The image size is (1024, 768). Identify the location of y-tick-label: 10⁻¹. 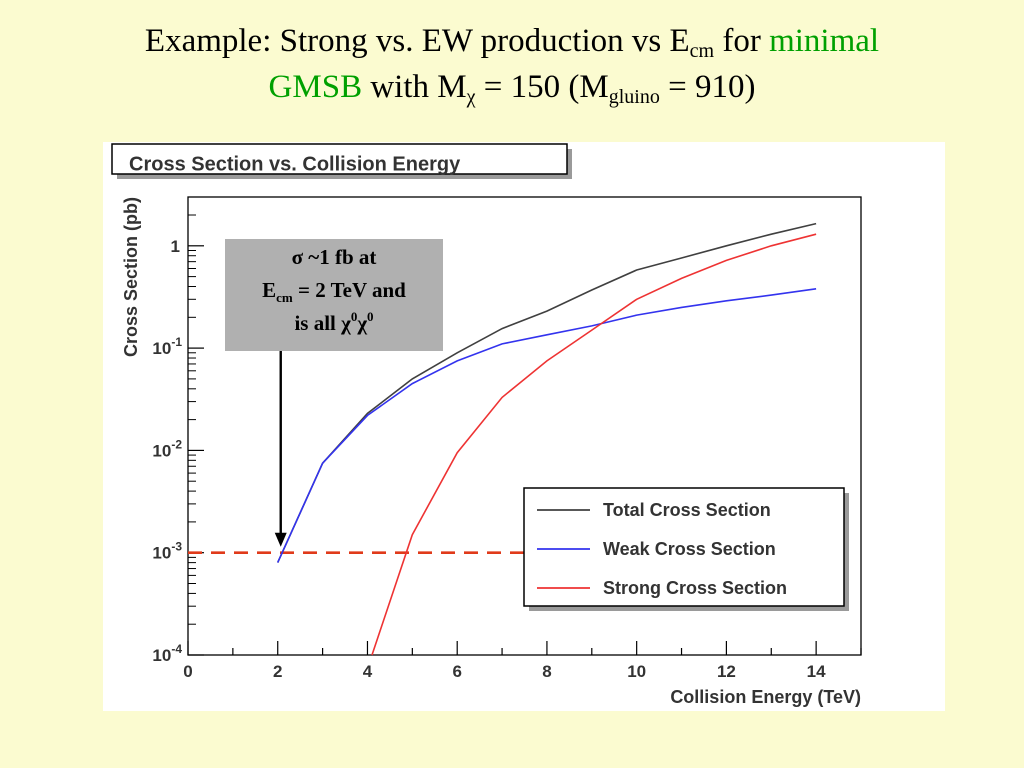
(167, 346).